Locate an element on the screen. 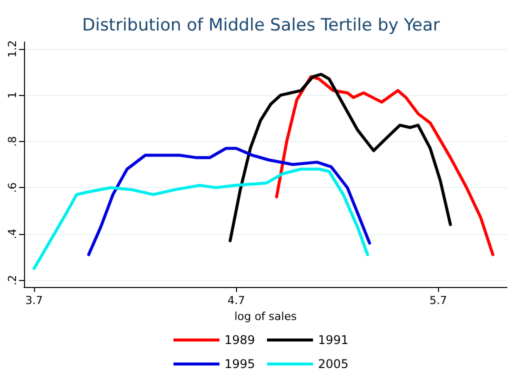 This screenshot has height=383, width=522. y-tick-label: .8 is located at coordinates (12, 141).